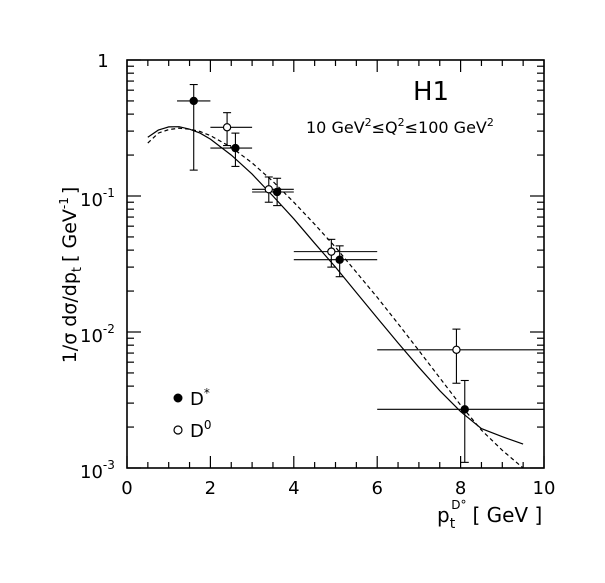  I want to click on y-tick-exponent: -1, so click(109, 193).